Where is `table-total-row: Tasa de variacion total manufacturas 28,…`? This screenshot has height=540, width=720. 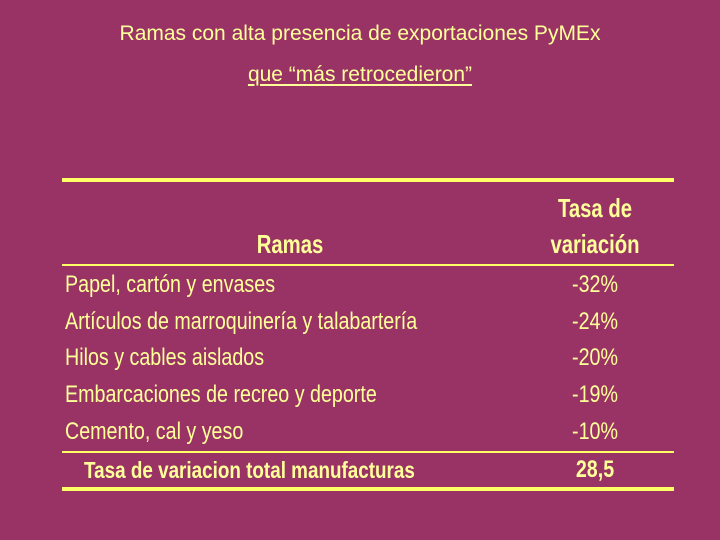 table-total-row: Tasa de variacion total manufacturas 28,… is located at coordinates (360, 470).